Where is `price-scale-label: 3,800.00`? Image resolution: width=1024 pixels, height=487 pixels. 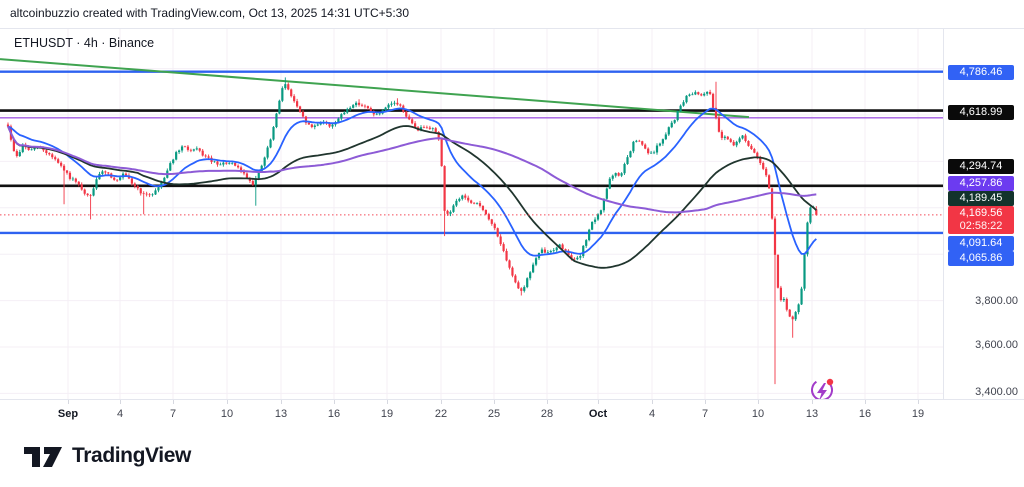
price-scale-label: 3,800.00 is located at coordinates (996, 301).